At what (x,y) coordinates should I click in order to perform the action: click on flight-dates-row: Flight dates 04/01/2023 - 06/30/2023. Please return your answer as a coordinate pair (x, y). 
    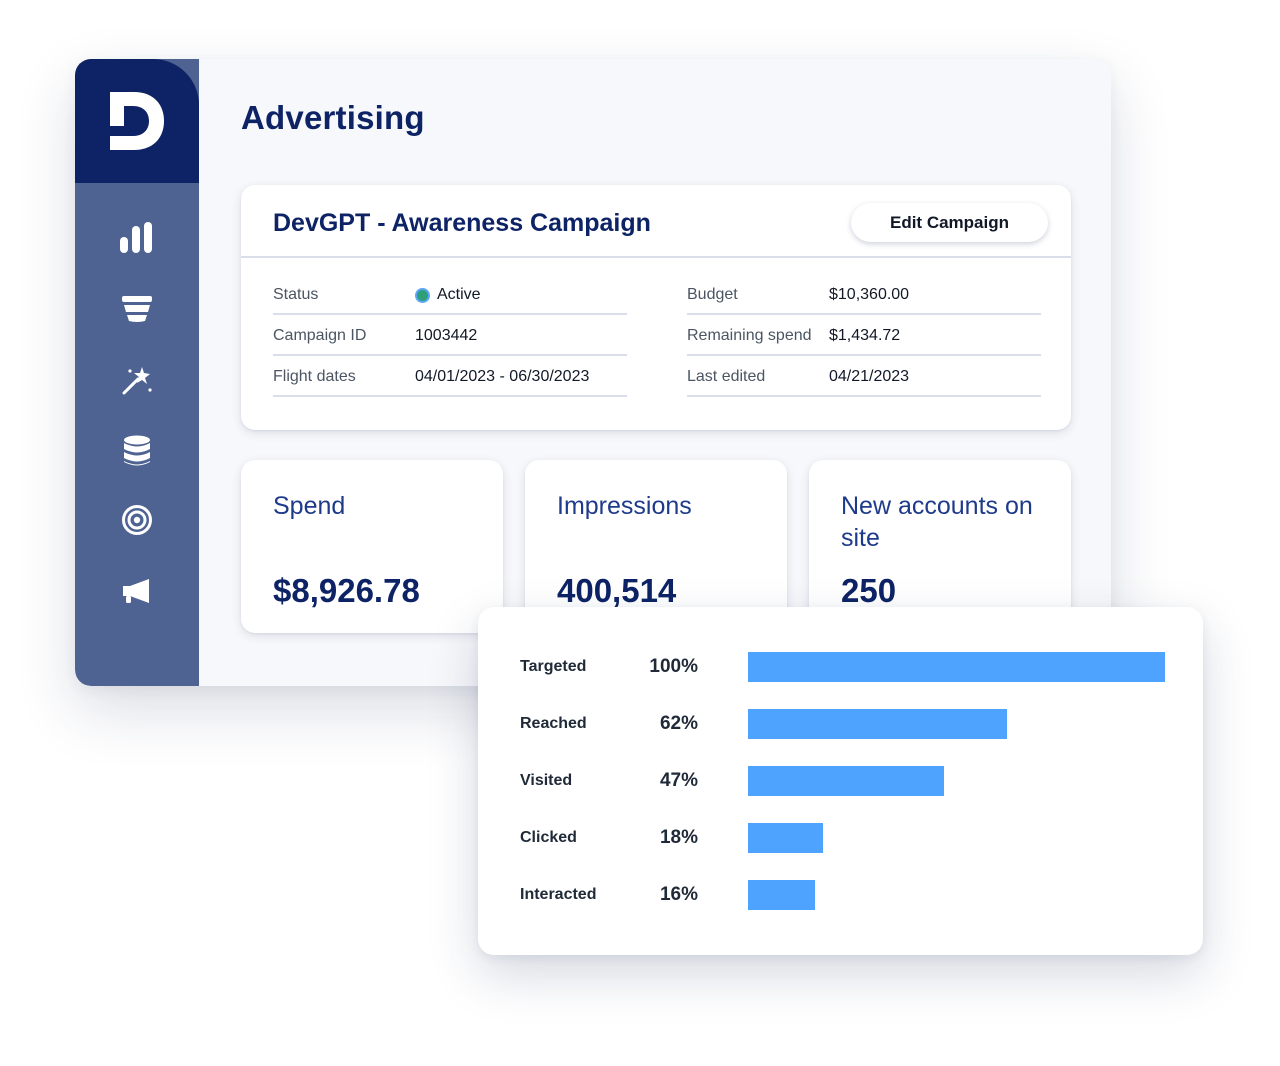
    Looking at the image, I should click on (450, 376).